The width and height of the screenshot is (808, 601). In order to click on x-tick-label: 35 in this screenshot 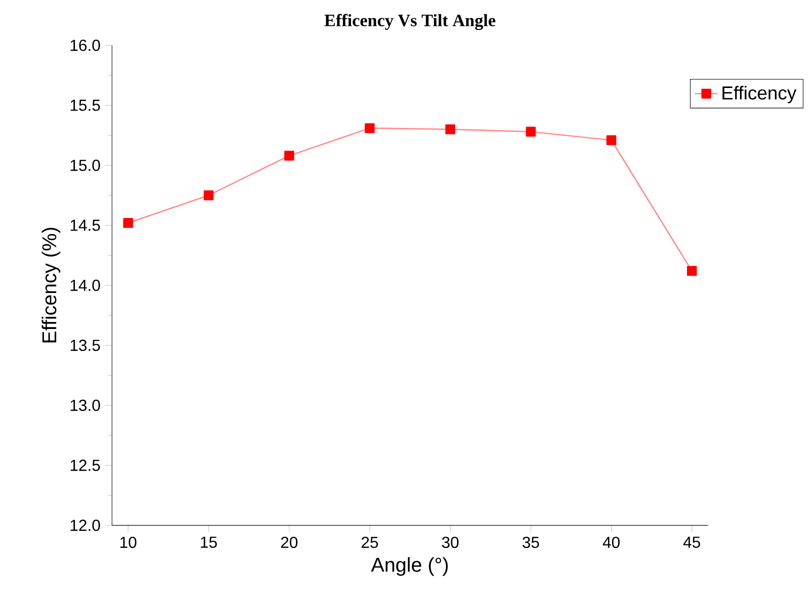, I will do `click(531, 542)`.